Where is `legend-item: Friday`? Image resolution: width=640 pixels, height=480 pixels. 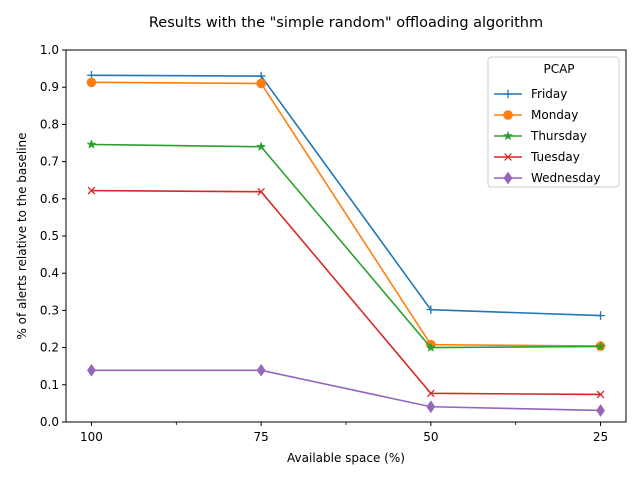
legend-item: Friday is located at coordinates (530, 94).